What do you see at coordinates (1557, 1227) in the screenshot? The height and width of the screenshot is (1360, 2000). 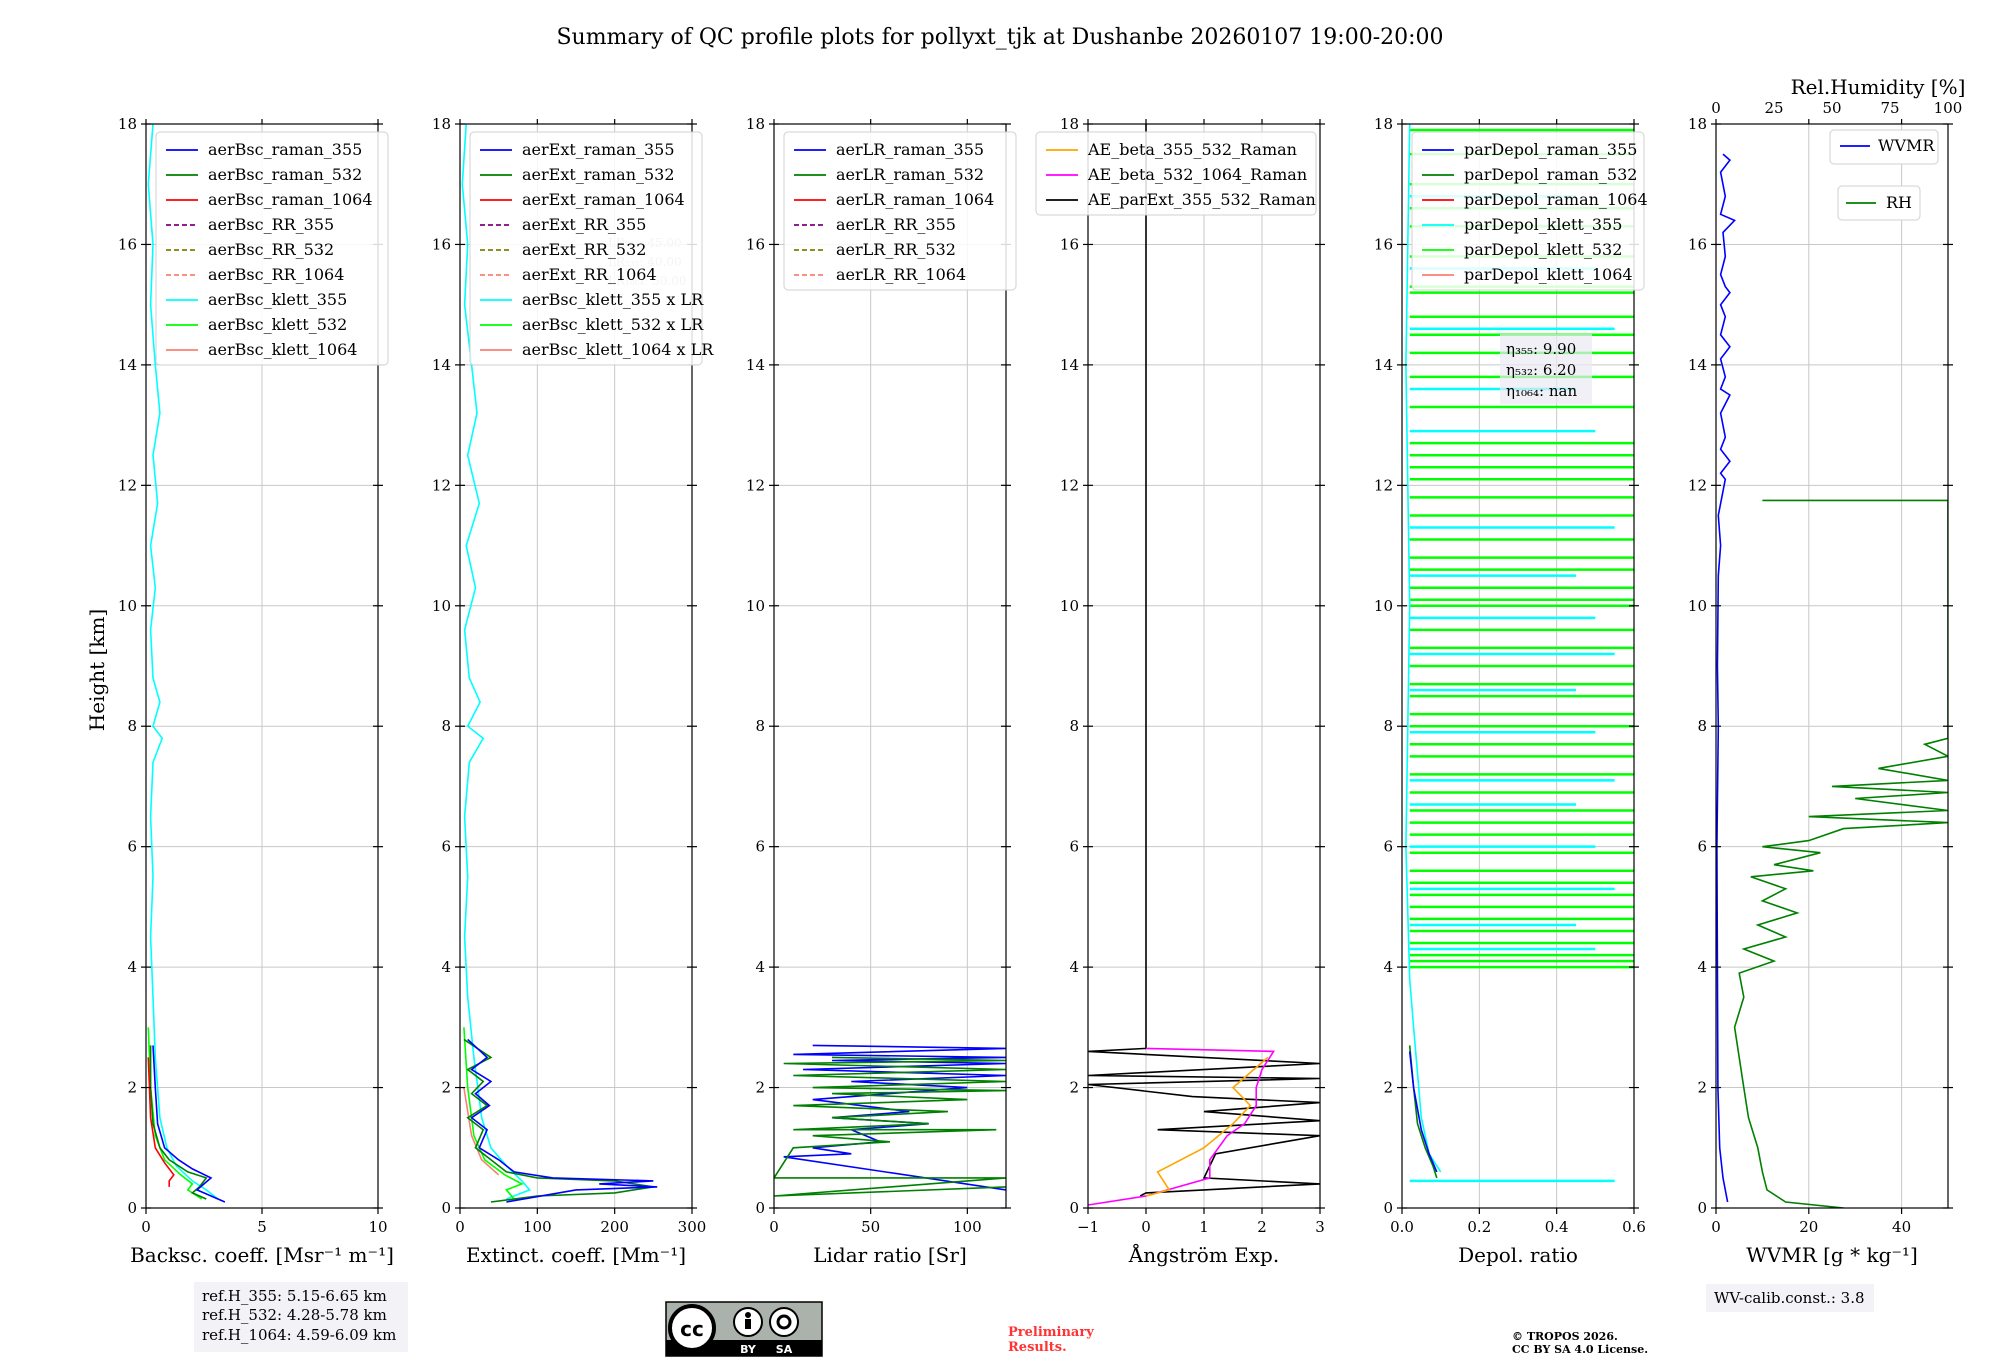 I see `xtick-label: 0.4` at bounding box center [1557, 1227].